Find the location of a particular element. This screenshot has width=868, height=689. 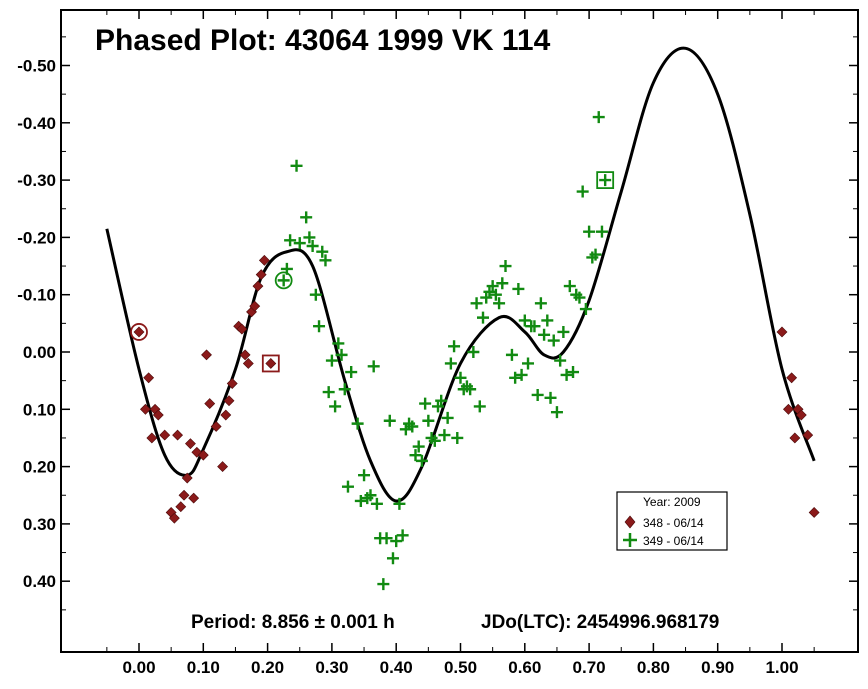

y-tick-label: -0.20 is located at coordinates (36, 237).